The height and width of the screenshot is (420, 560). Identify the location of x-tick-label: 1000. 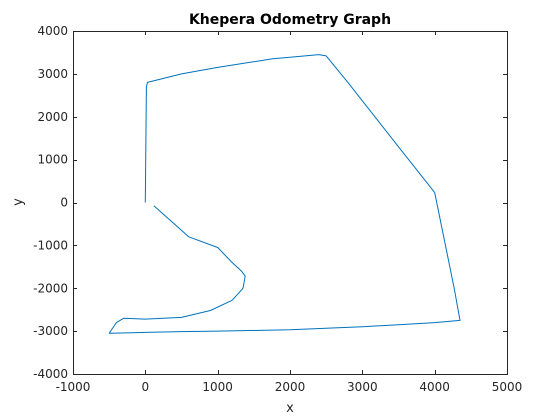
(217, 387).